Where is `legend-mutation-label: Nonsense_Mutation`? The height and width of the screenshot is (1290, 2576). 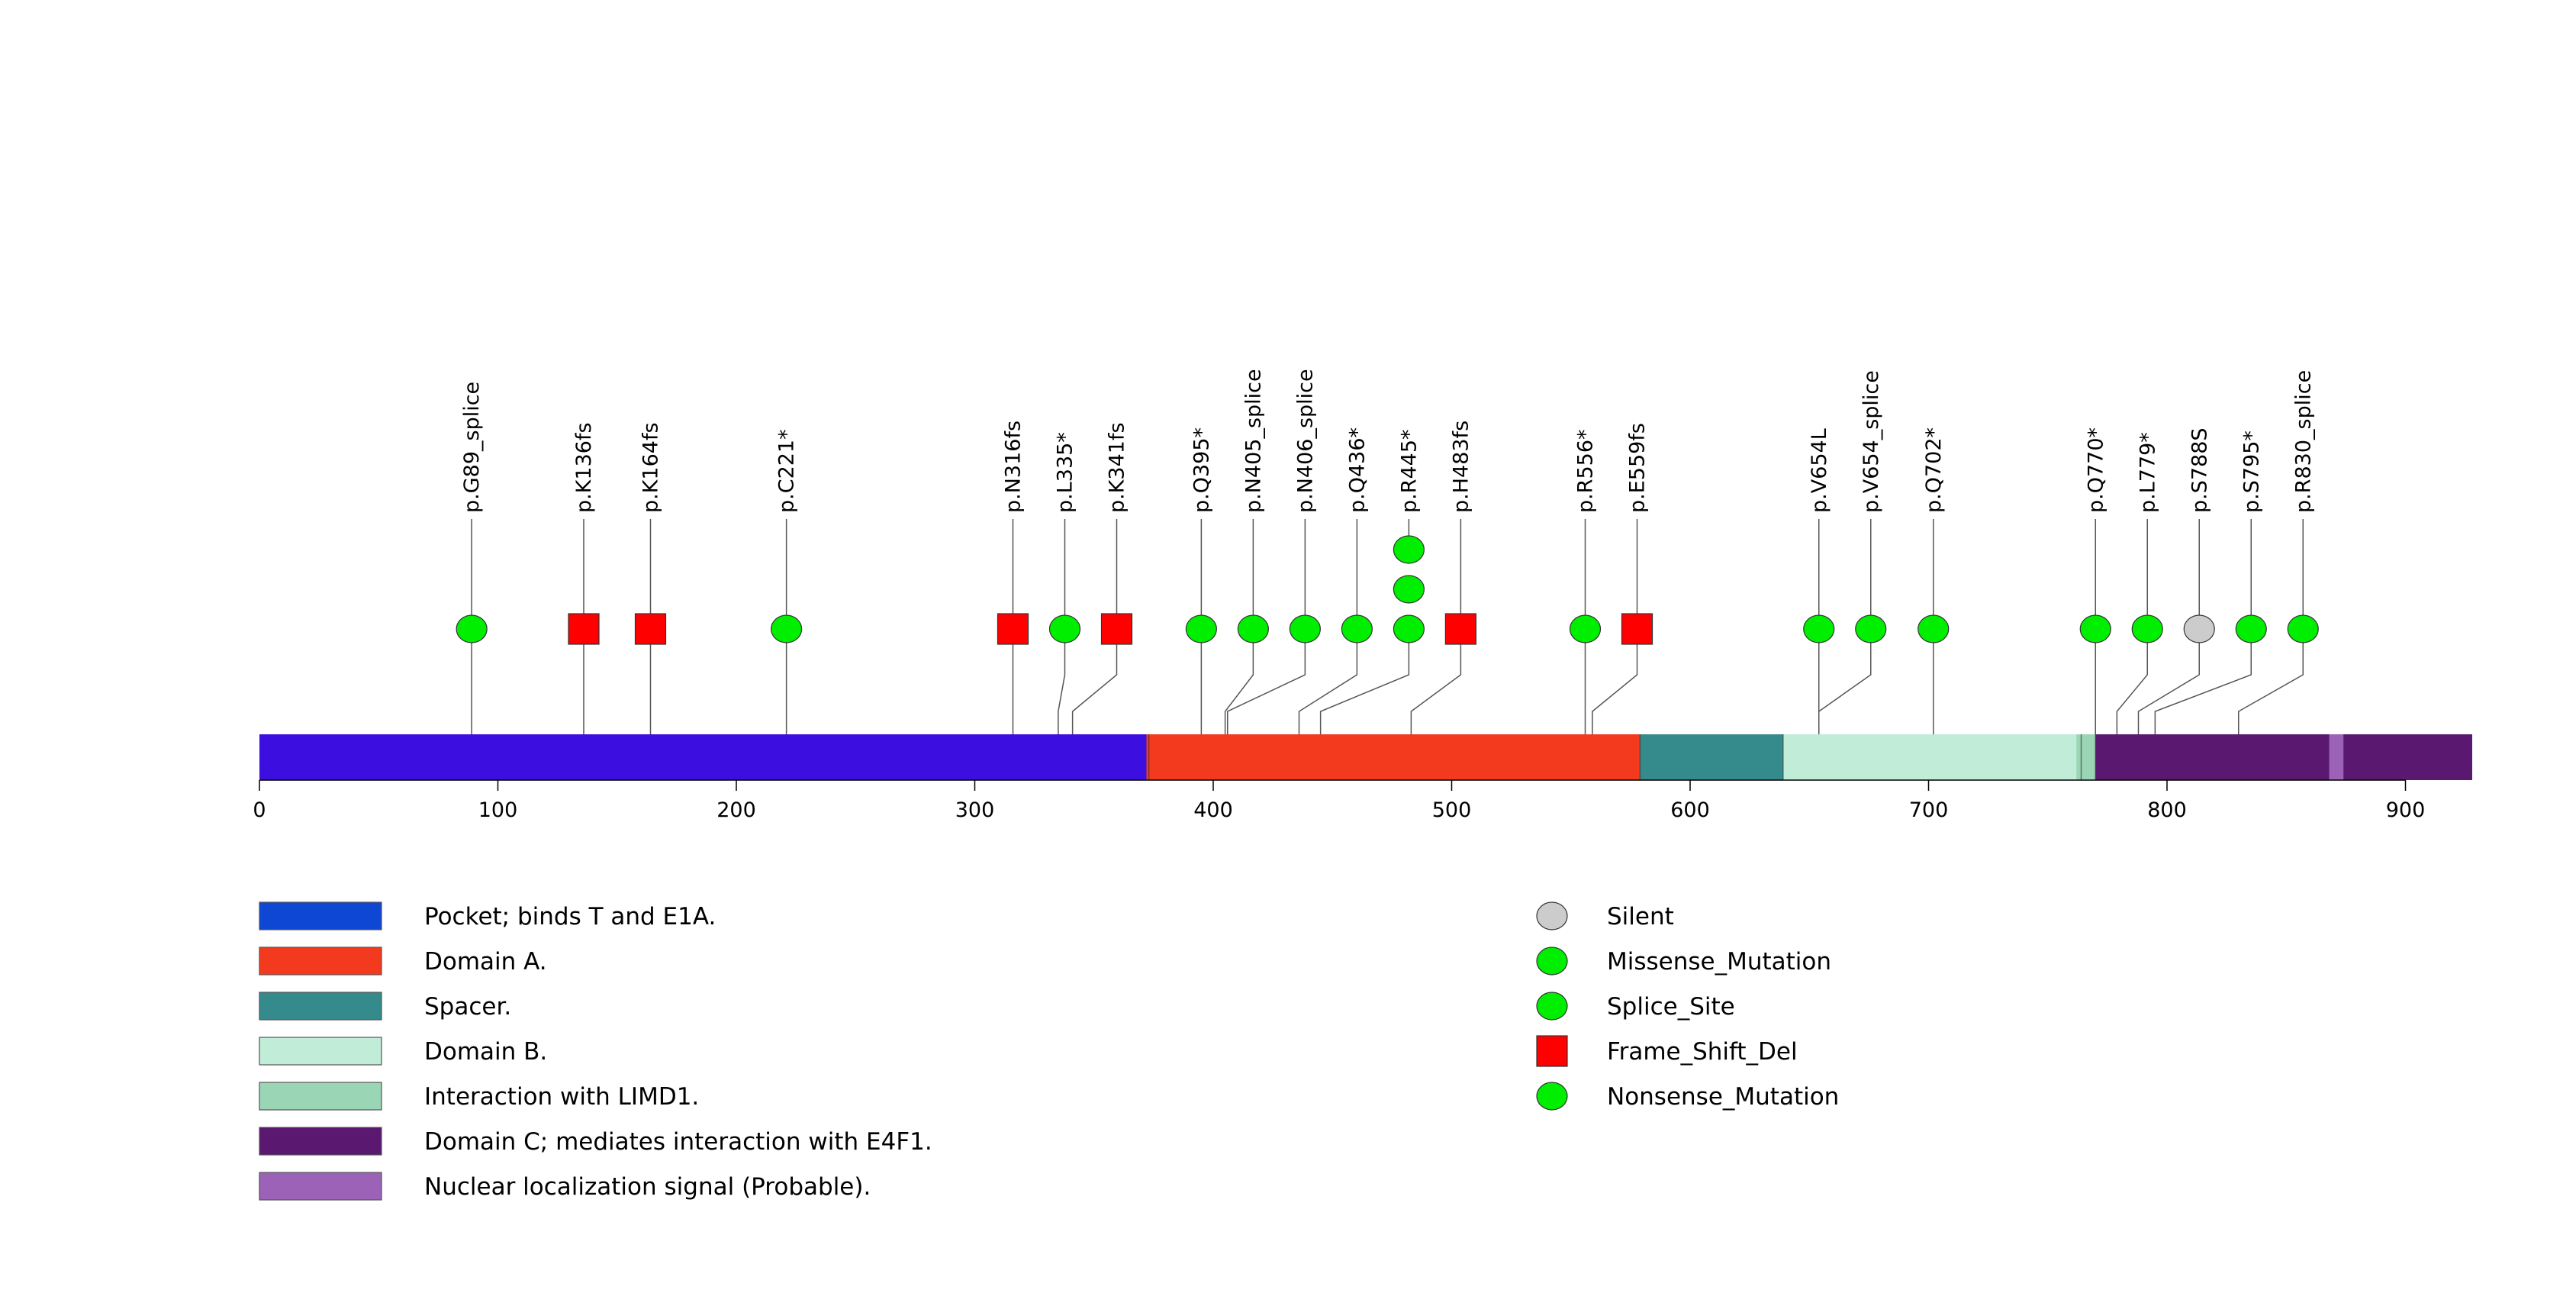
legend-mutation-label: Nonsense_Mutation is located at coordinates (1723, 1097).